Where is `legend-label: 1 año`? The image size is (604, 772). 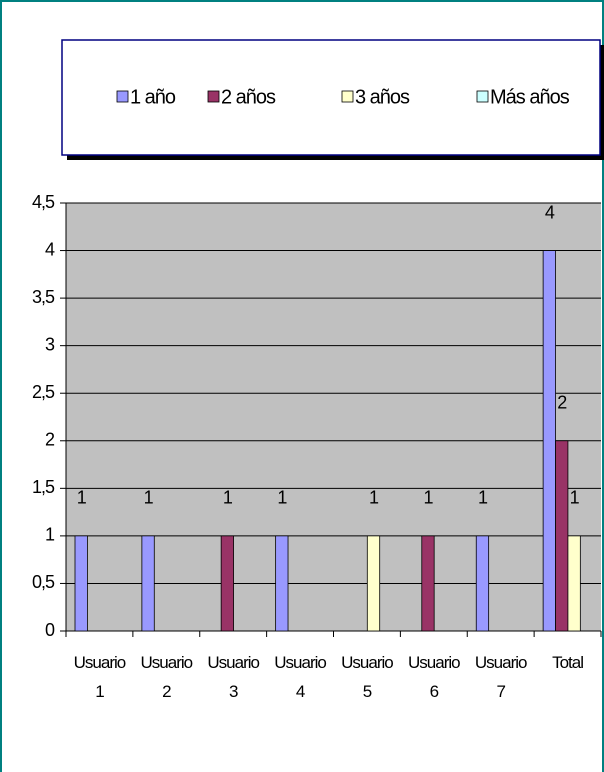 legend-label: 1 año is located at coordinates (153, 97).